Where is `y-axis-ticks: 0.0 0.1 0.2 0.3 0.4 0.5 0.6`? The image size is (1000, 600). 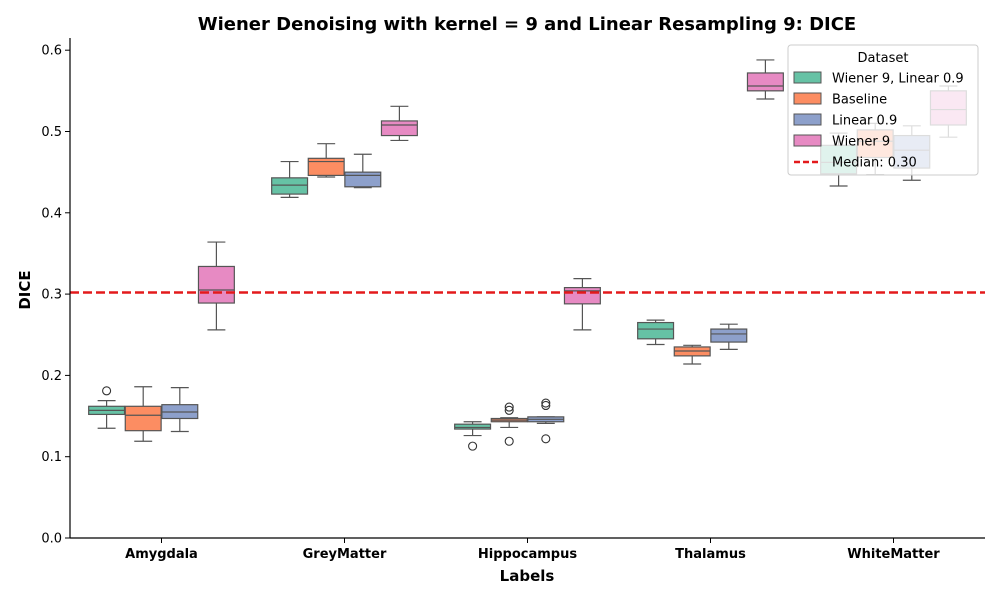
y-axis-ticks: 0.0 0.1 0.2 0.3 0.4 0.5 0.6 is located at coordinates (55, 295).